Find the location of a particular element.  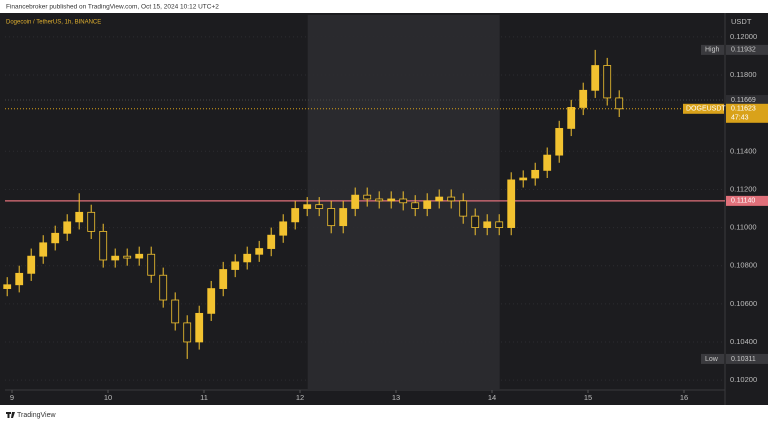

x-tick-label: 12 is located at coordinates (300, 397).